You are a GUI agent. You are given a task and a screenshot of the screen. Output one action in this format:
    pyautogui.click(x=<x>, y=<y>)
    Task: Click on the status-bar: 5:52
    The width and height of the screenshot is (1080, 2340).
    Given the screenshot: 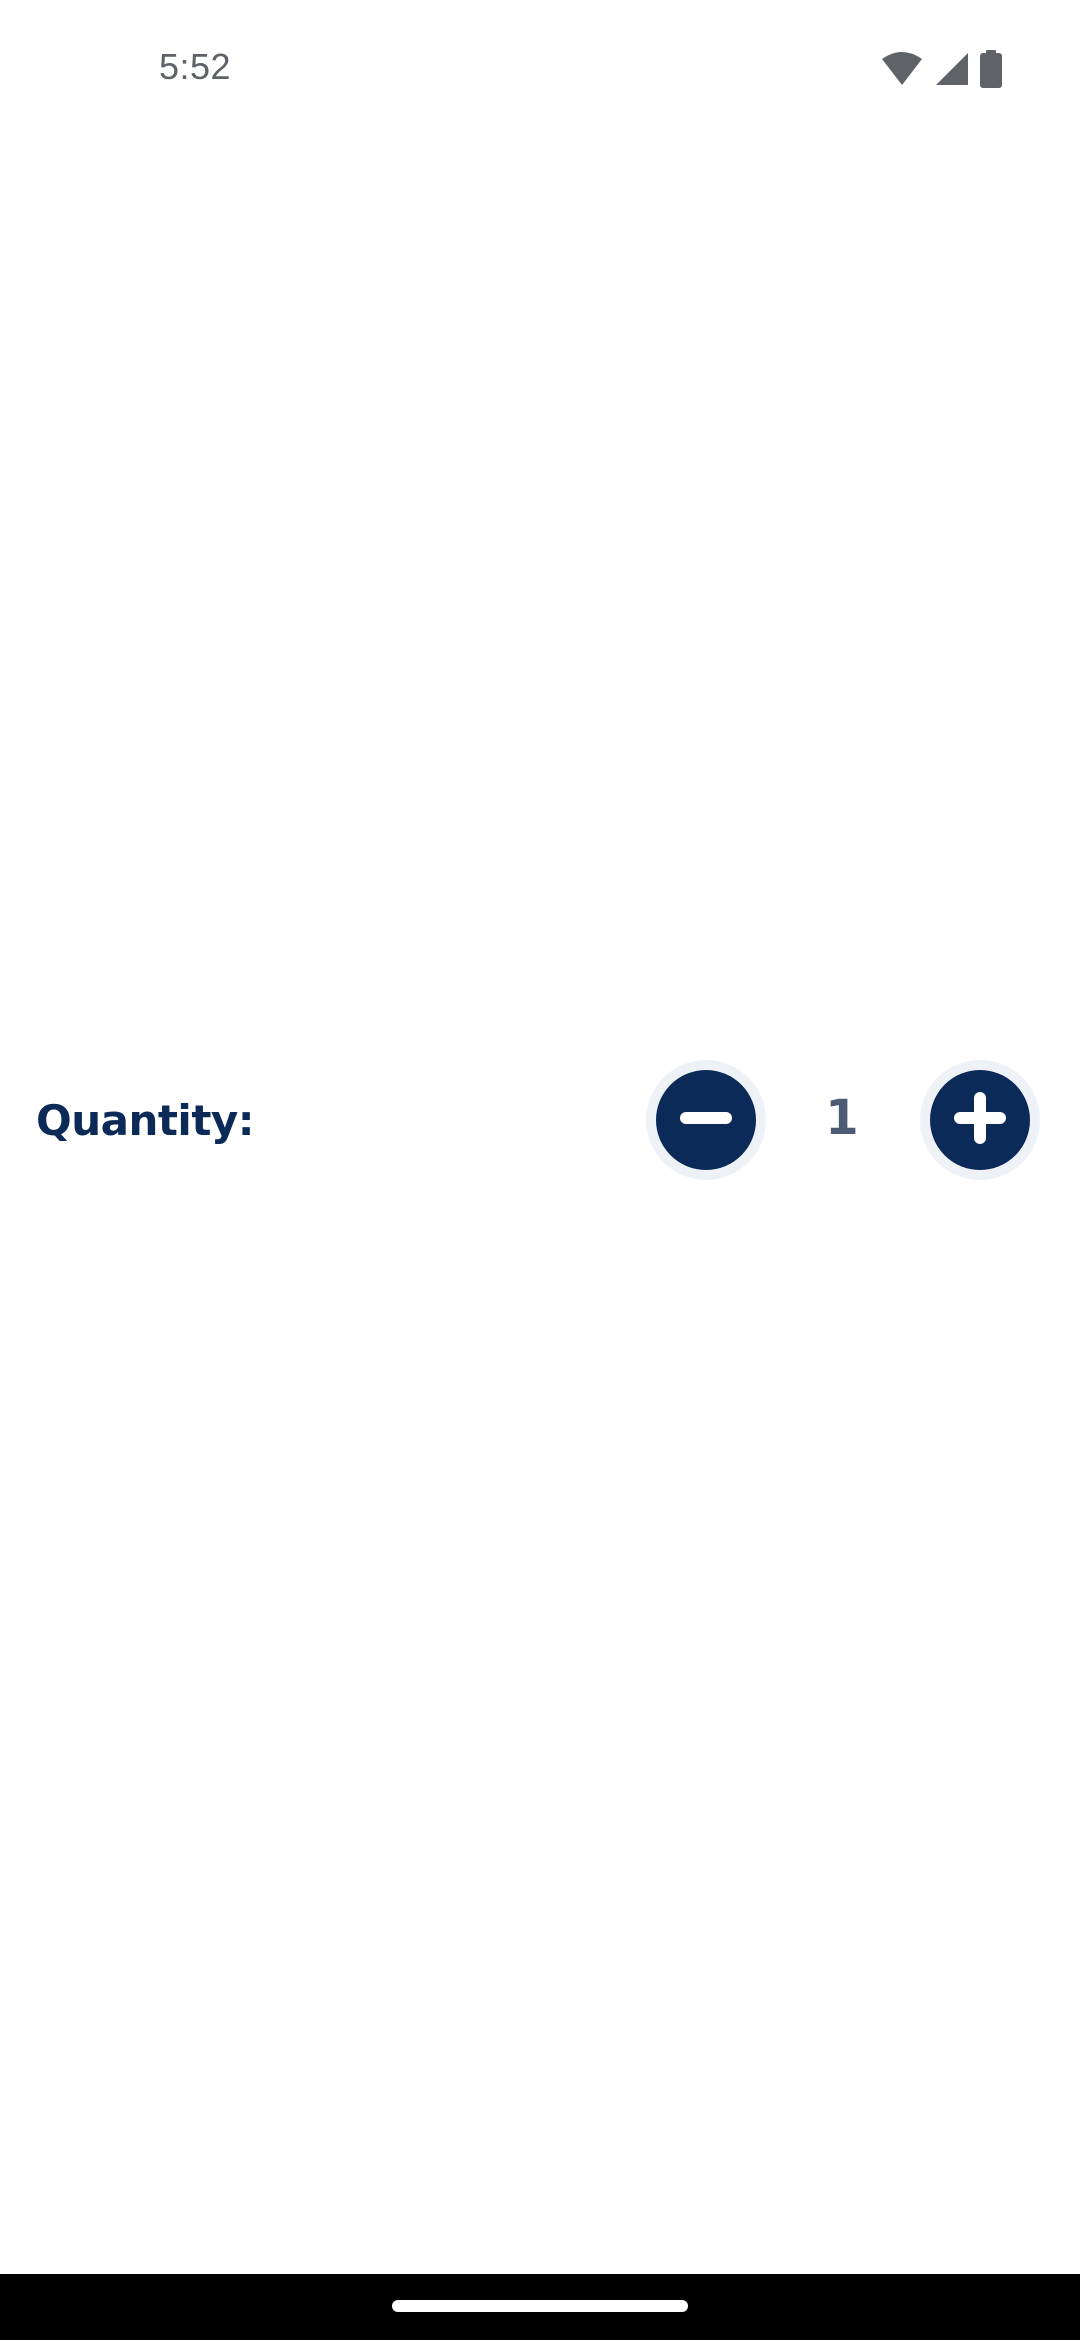 What is the action you would take?
    pyautogui.click(x=540, y=70)
    